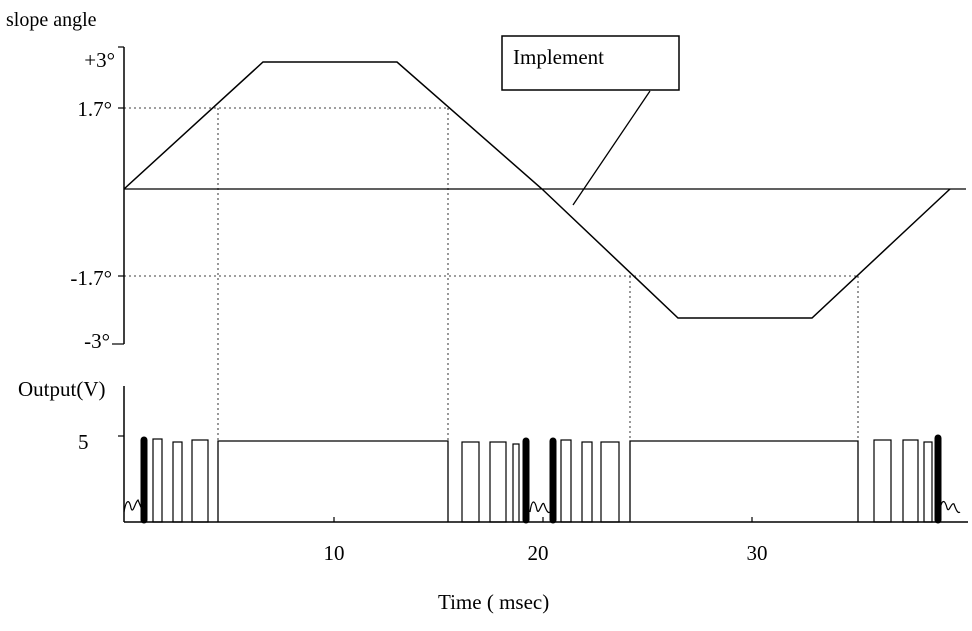  I want to click on top-ytick-label: +3°, so click(99, 60).